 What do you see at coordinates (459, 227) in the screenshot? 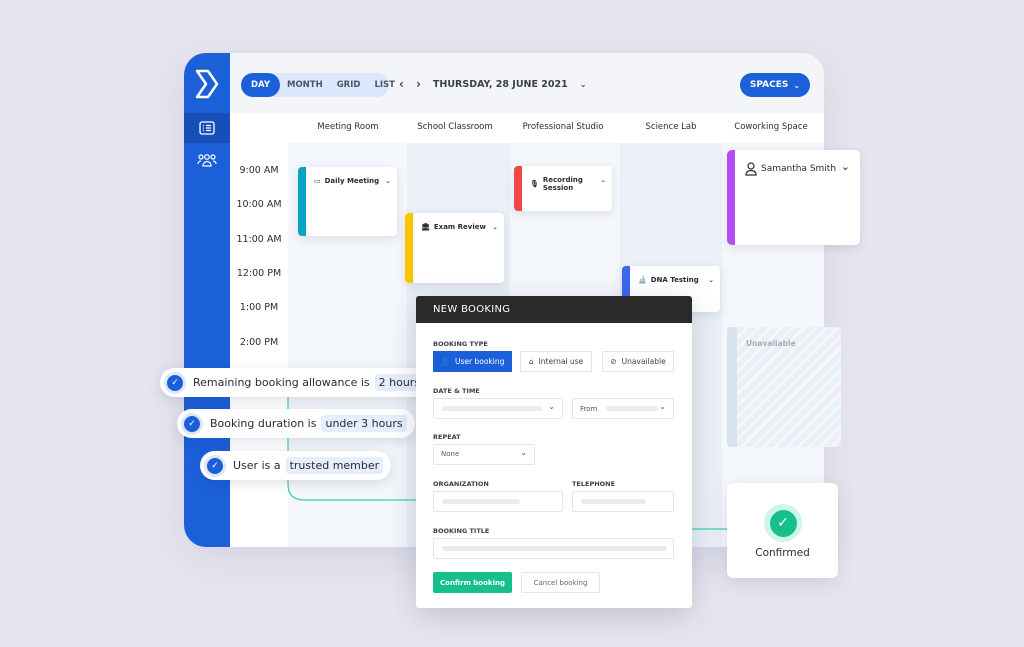
I see `event-title: Exam Review` at bounding box center [459, 227].